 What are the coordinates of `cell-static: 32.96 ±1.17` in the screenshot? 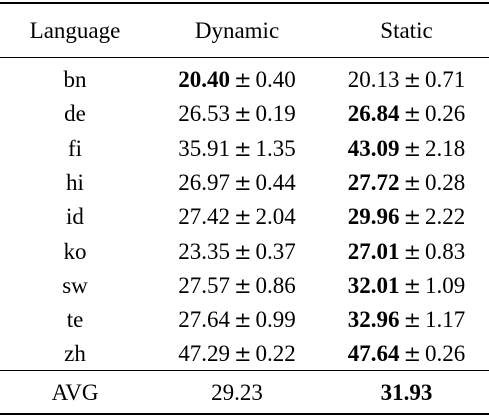 It's located at (406, 319).